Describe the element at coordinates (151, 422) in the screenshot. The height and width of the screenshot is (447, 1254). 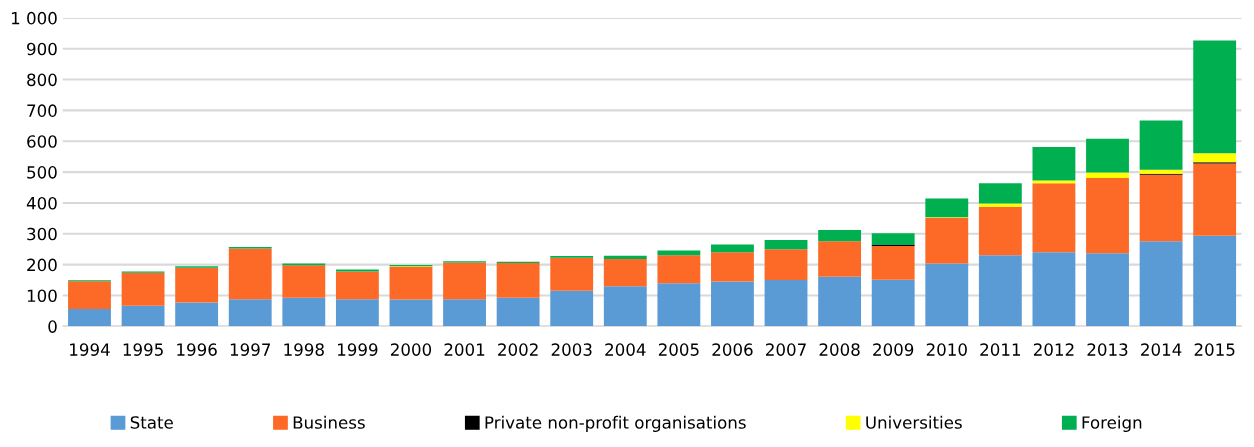
I see `legend-label: State` at that location.